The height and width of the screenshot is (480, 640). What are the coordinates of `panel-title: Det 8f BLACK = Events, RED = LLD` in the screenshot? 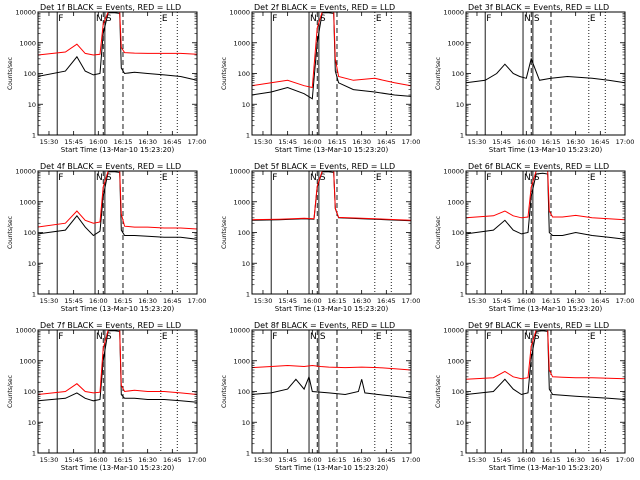 It's located at (324, 325).